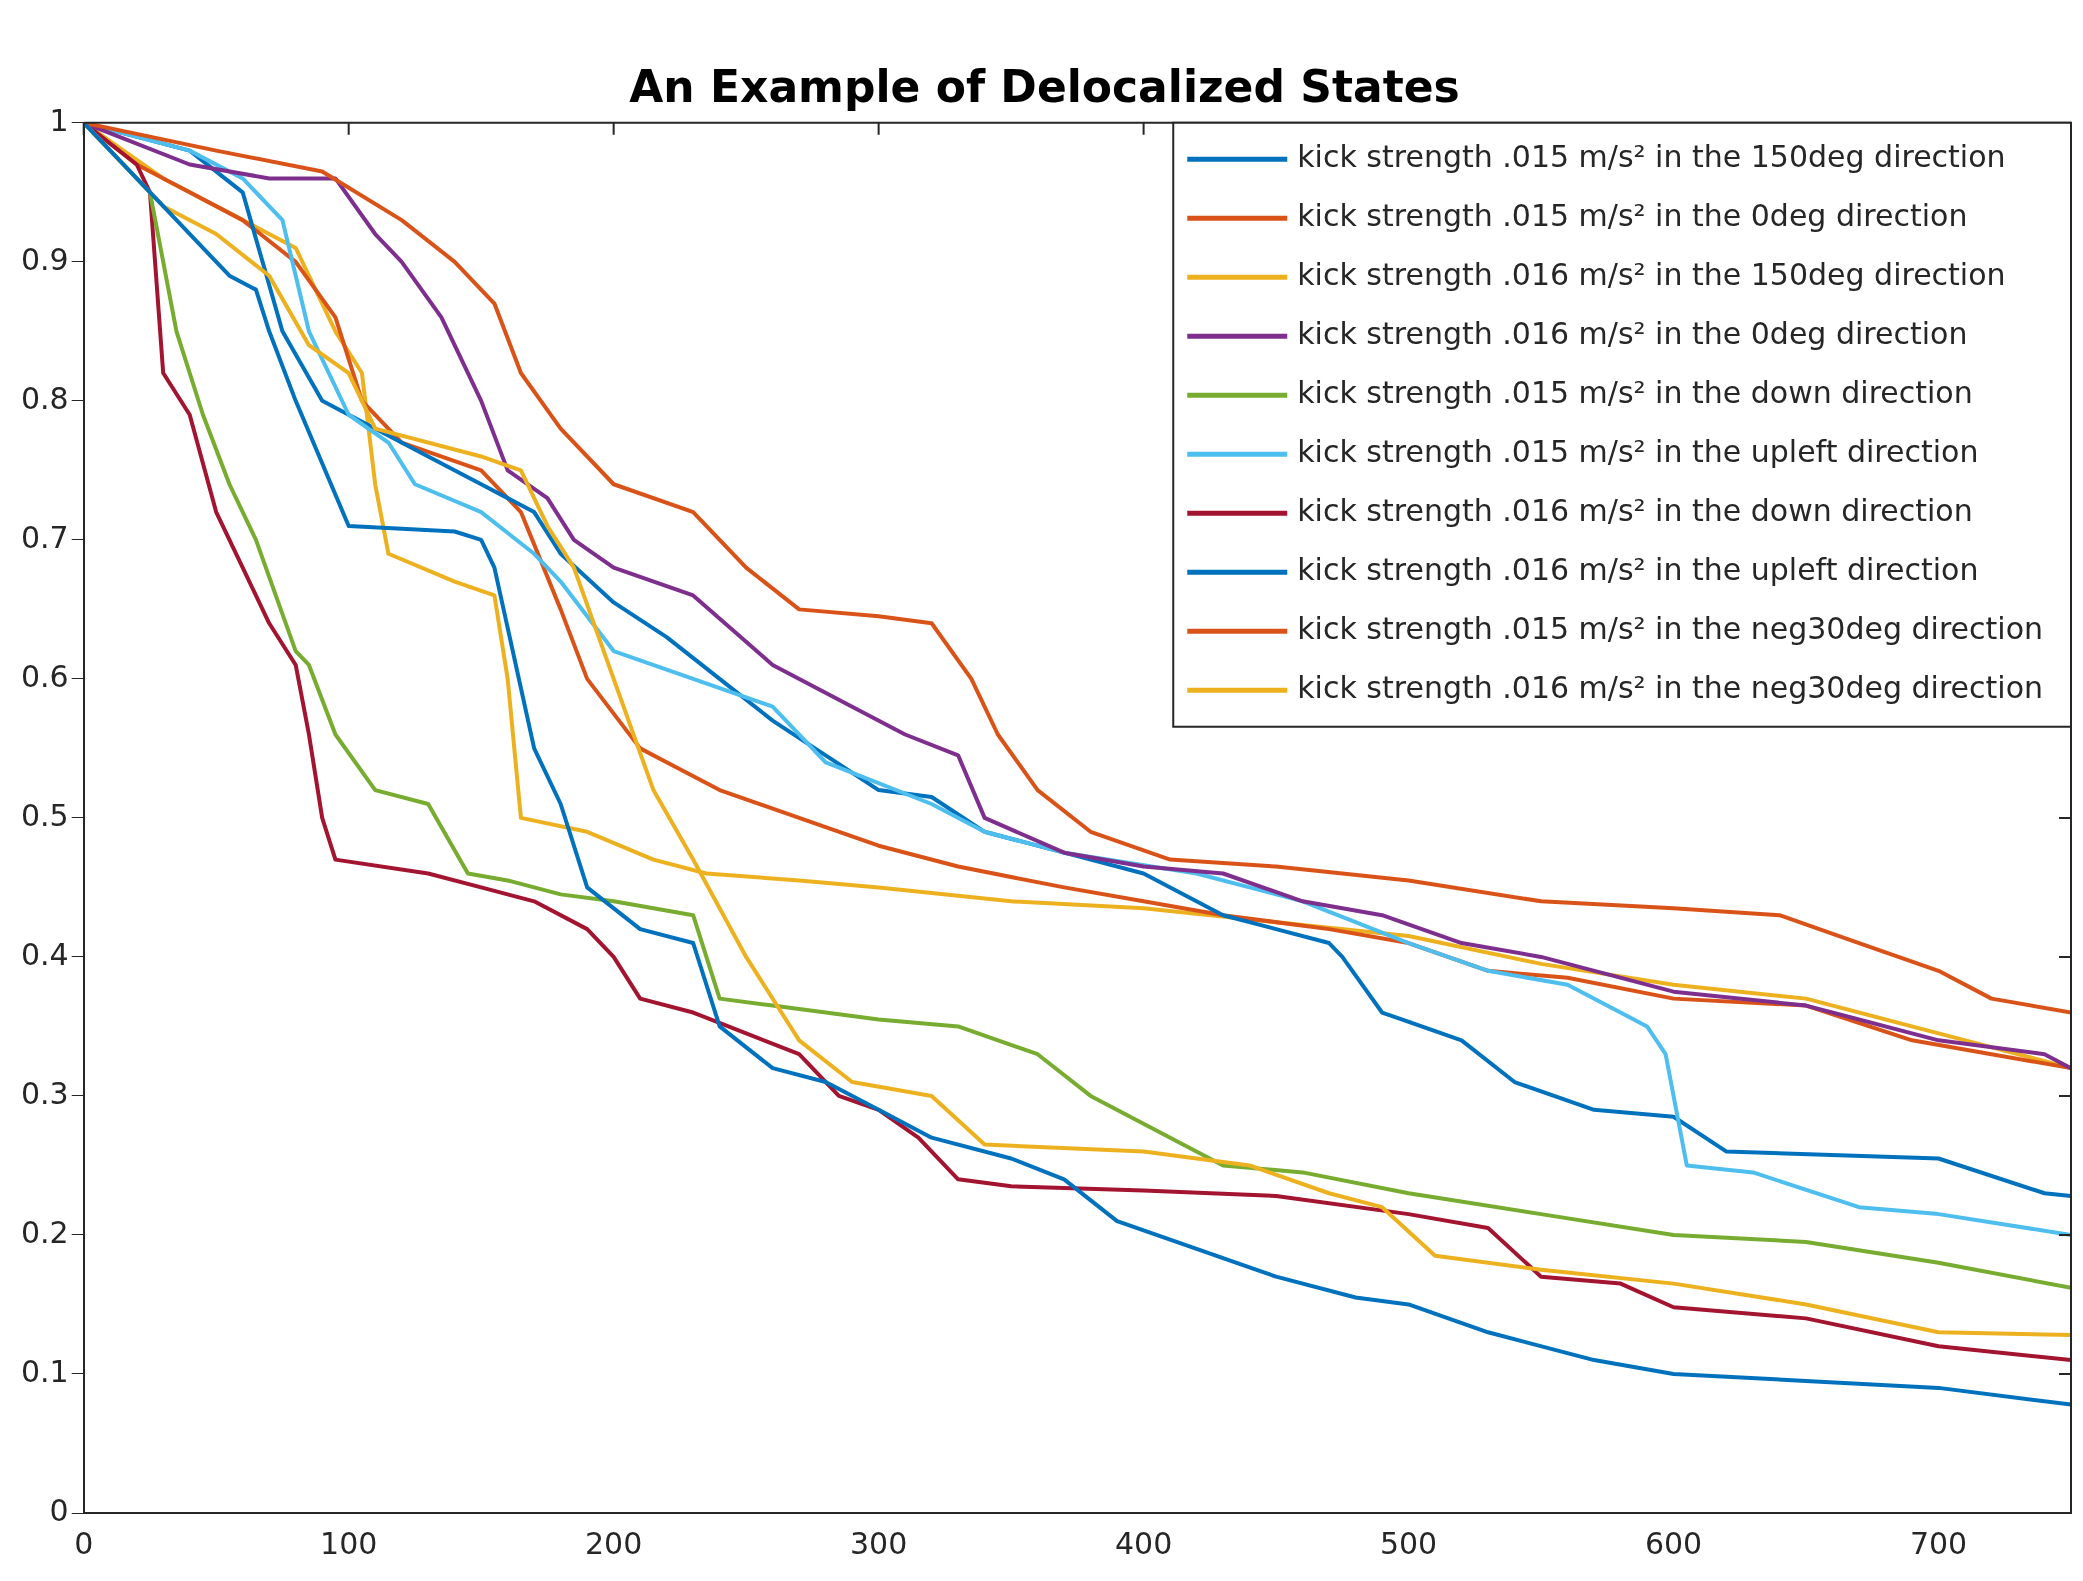 This screenshot has height=1581, width=2083. I want to click on legend-label: kick strength .015 m/s² in the down direction, so click(1635, 393).